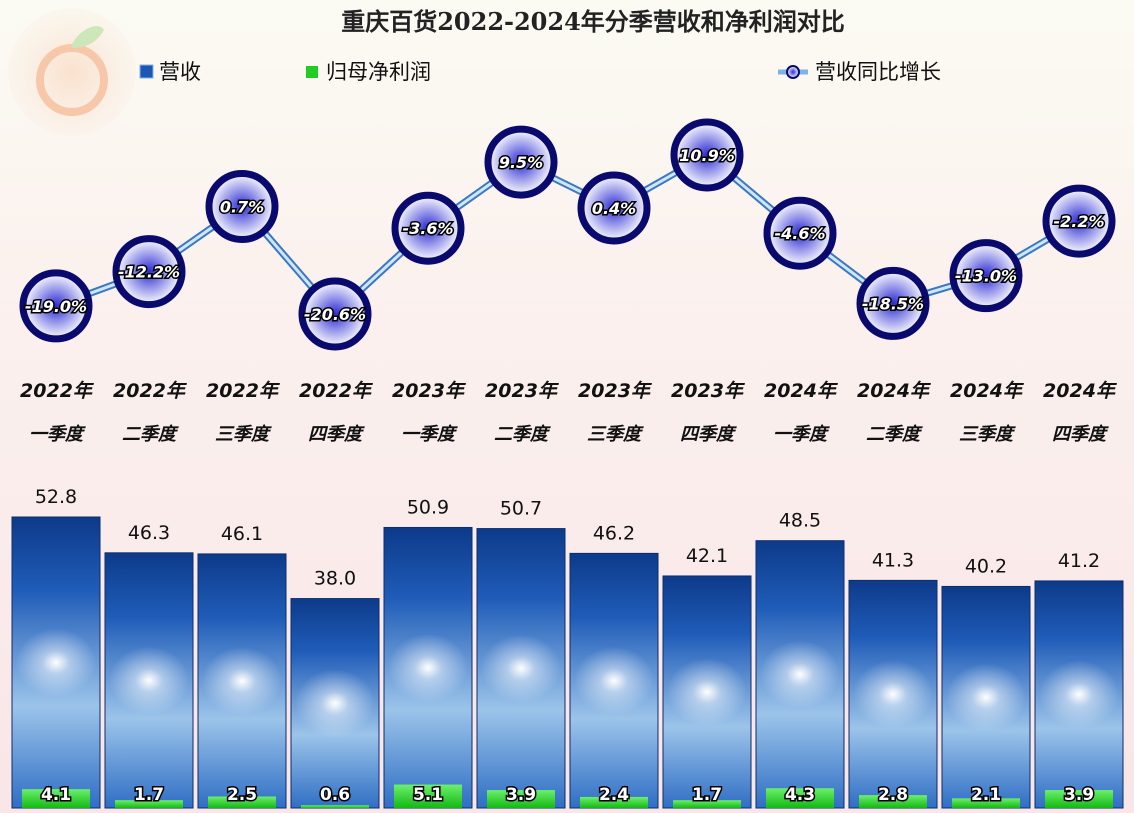 The height and width of the screenshot is (813, 1134). What do you see at coordinates (893, 560) in the screenshot?
I see `revenue-value-label: 41.3` at bounding box center [893, 560].